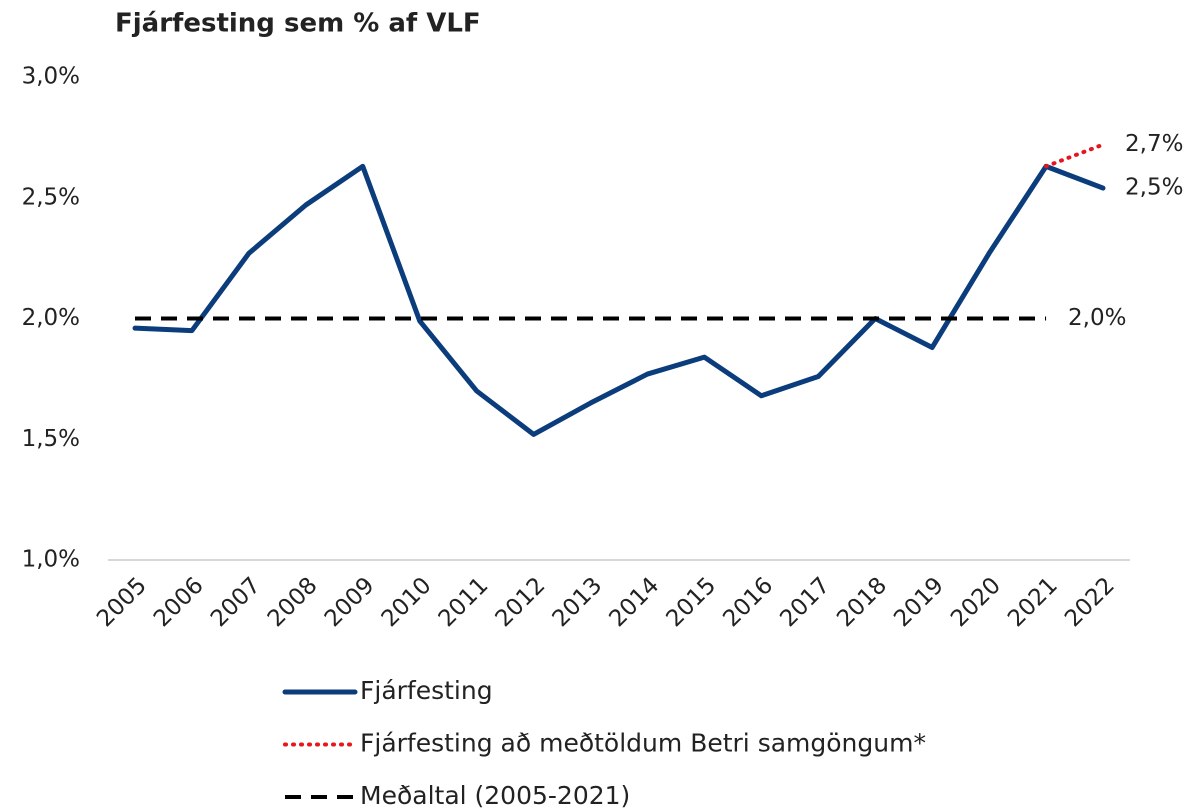 This screenshot has width=1187, height=808. What do you see at coordinates (51, 318) in the screenshot?
I see `y-tick-label: 2,0%` at bounding box center [51, 318].